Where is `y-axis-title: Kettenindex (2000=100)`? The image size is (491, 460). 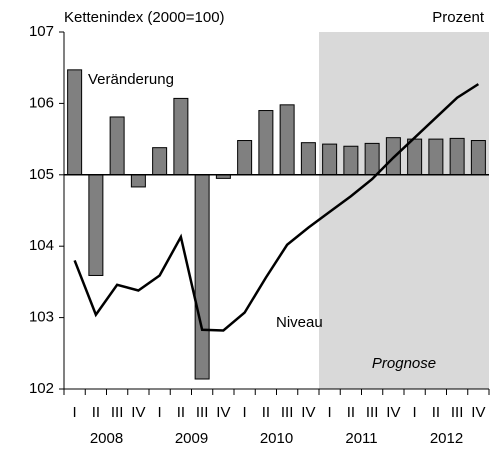 y-axis-title: Kettenindex (2000=100) is located at coordinates (144, 17).